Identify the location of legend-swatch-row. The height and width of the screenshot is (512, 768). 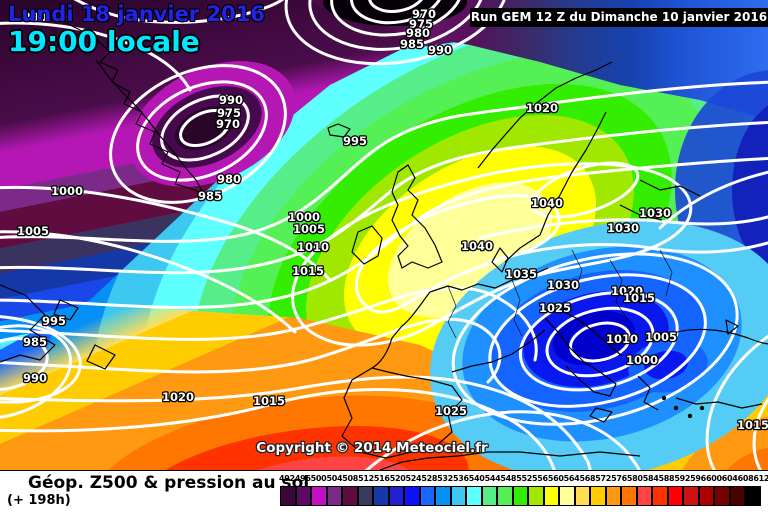
(520, 496).